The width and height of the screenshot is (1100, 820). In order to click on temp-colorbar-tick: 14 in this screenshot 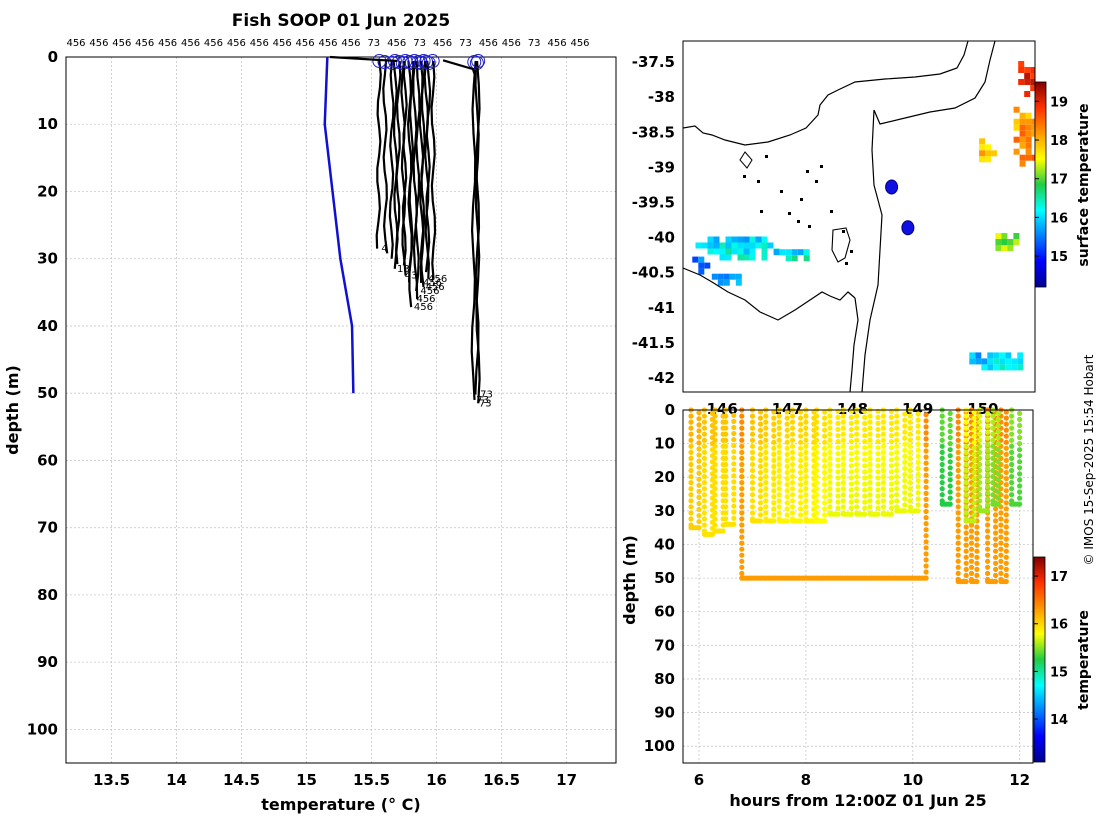, I will do `click(1059, 720)`.